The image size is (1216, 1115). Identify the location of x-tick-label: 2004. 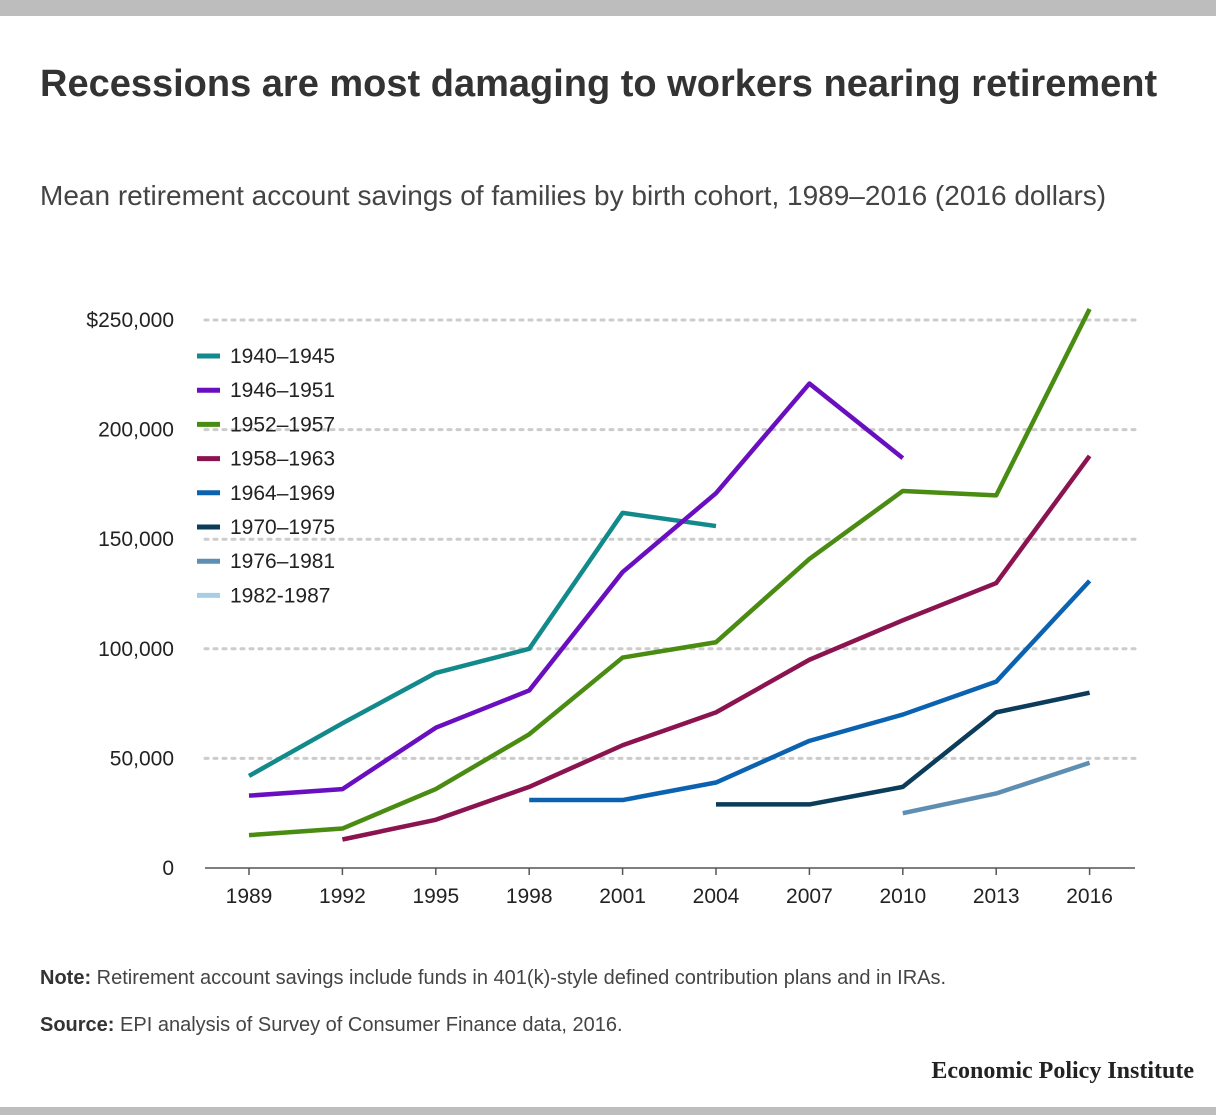
(716, 896).